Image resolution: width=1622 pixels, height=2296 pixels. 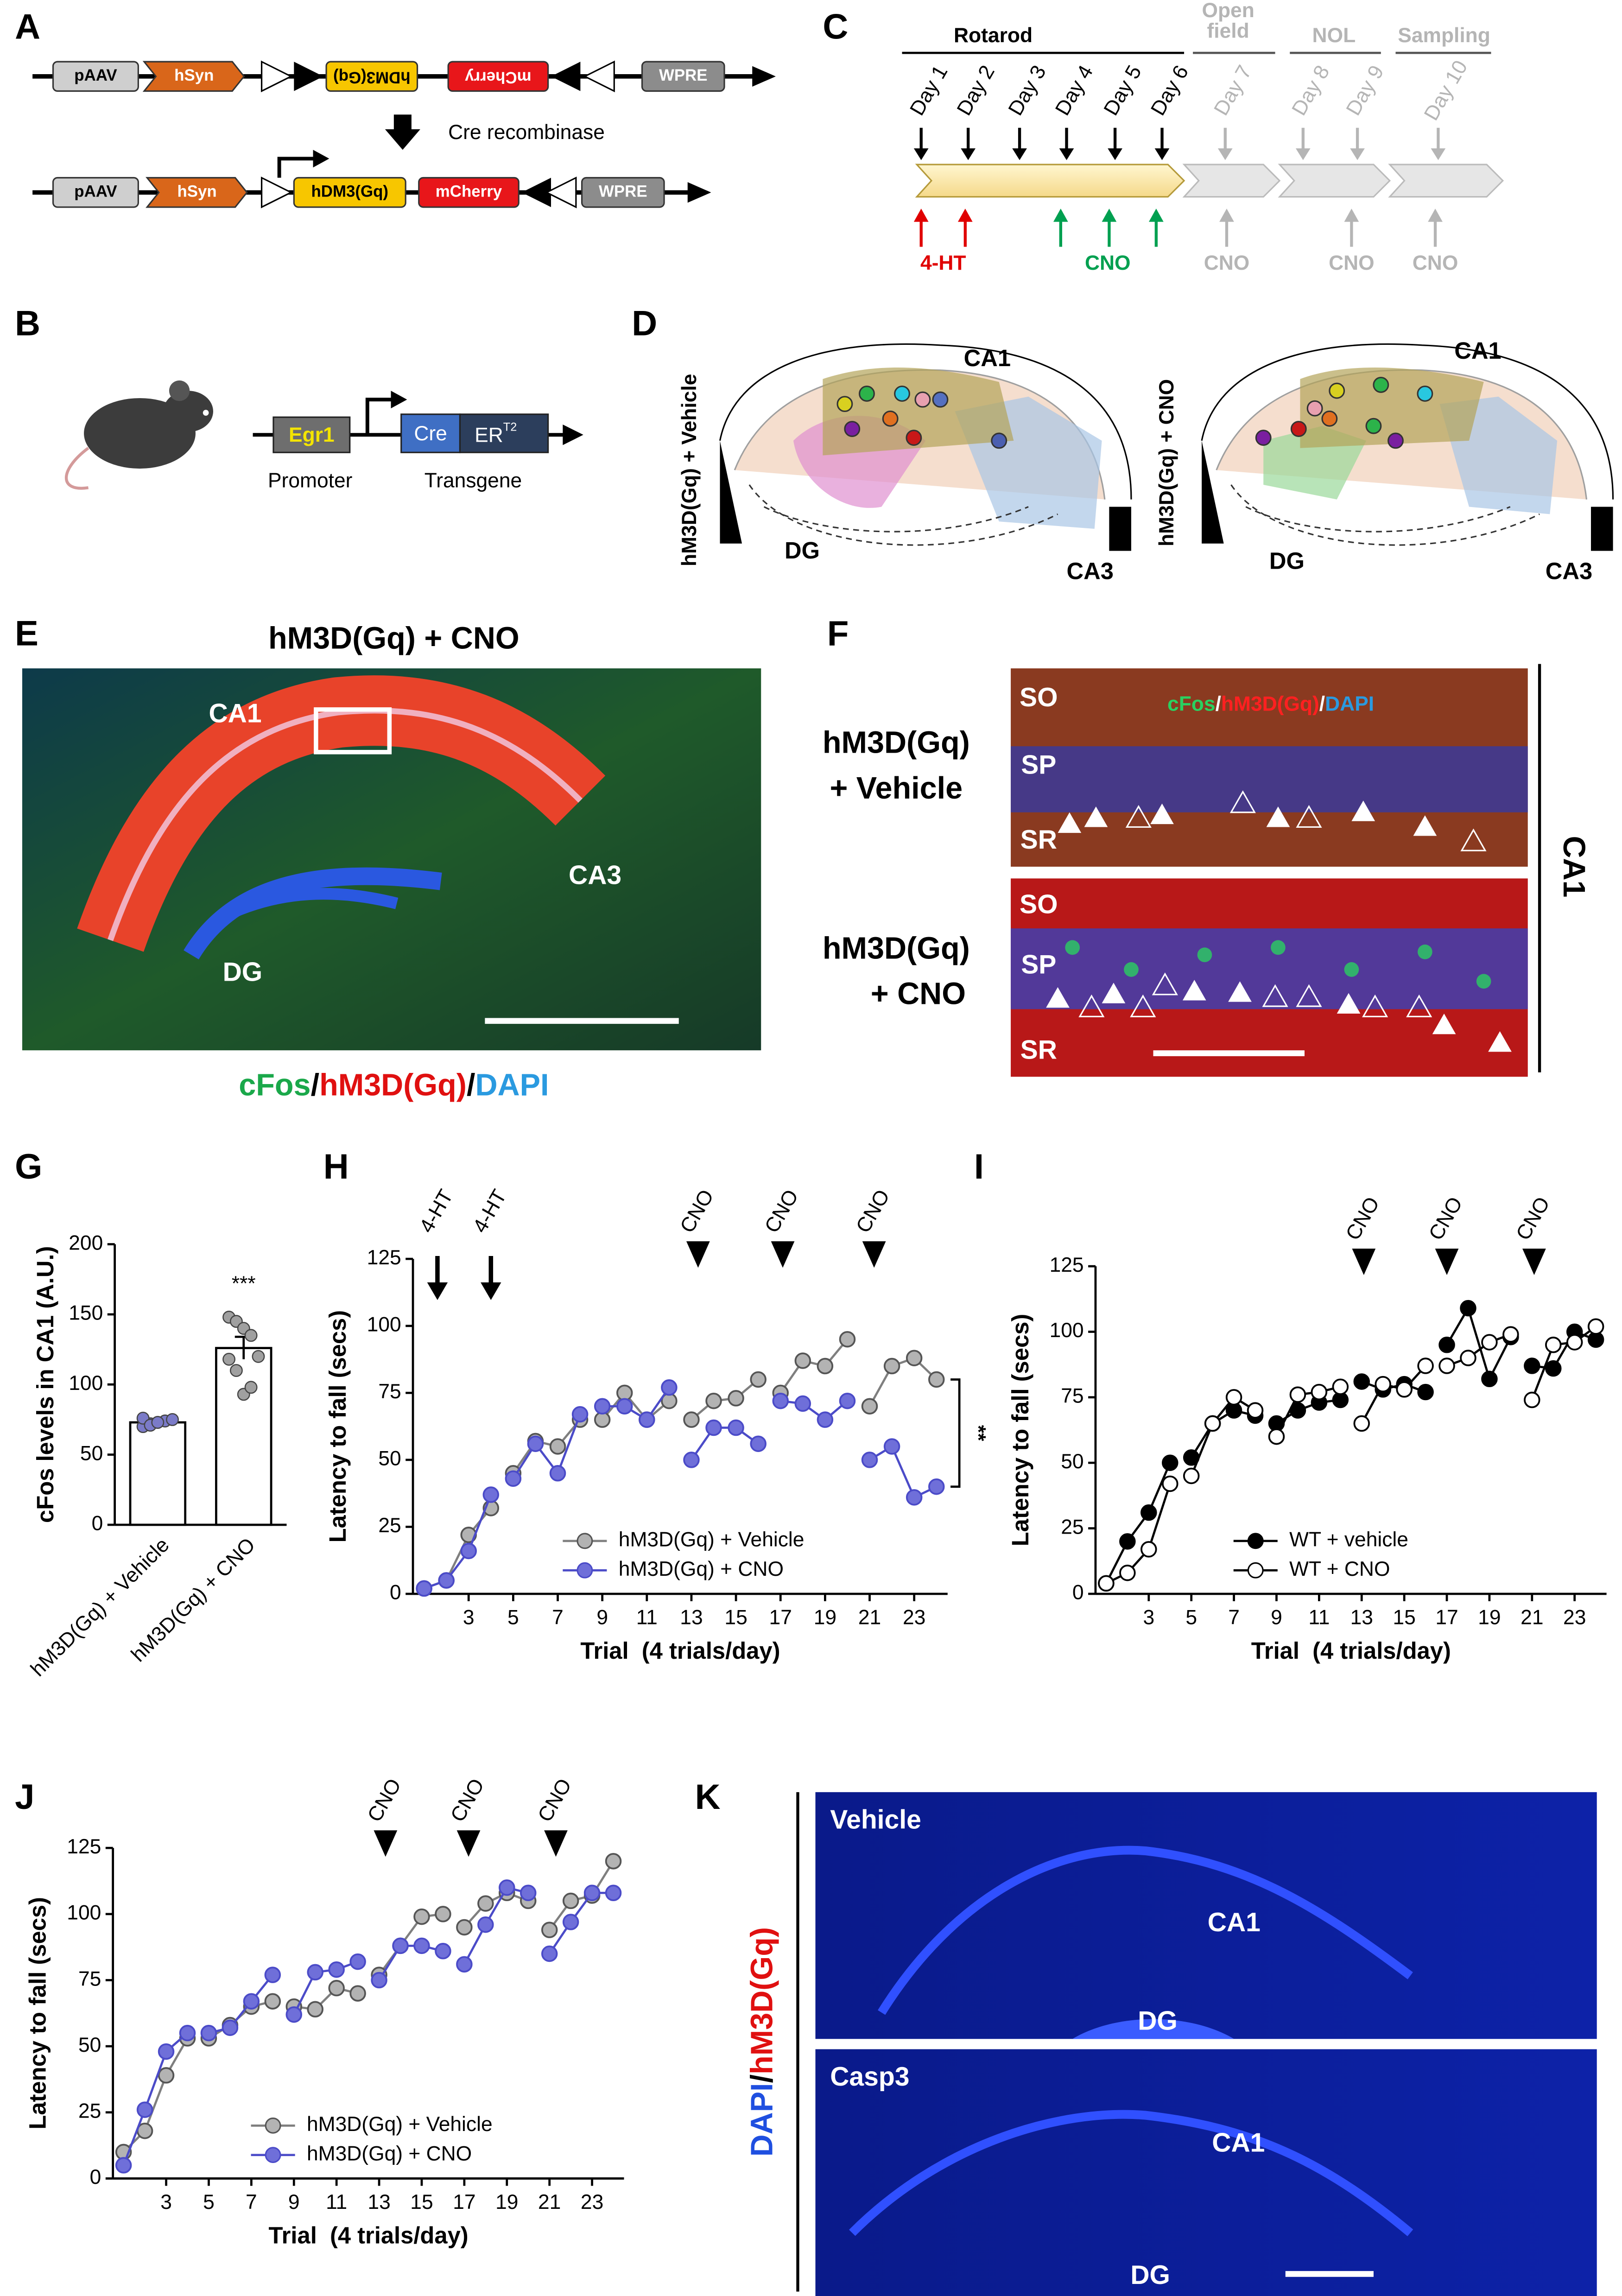 What do you see at coordinates (26, 633) in the screenshot?
I see `panel-label: E` at bounding box center [26, 633].